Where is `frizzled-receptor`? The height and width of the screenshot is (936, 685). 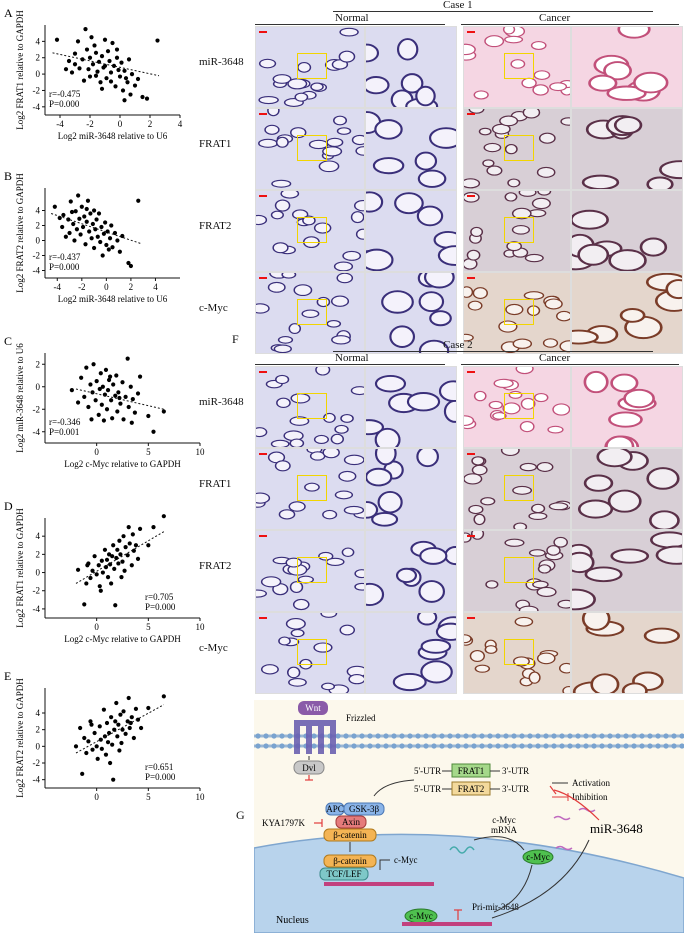
frizzled-receptor is located at coordinates (315, 737).